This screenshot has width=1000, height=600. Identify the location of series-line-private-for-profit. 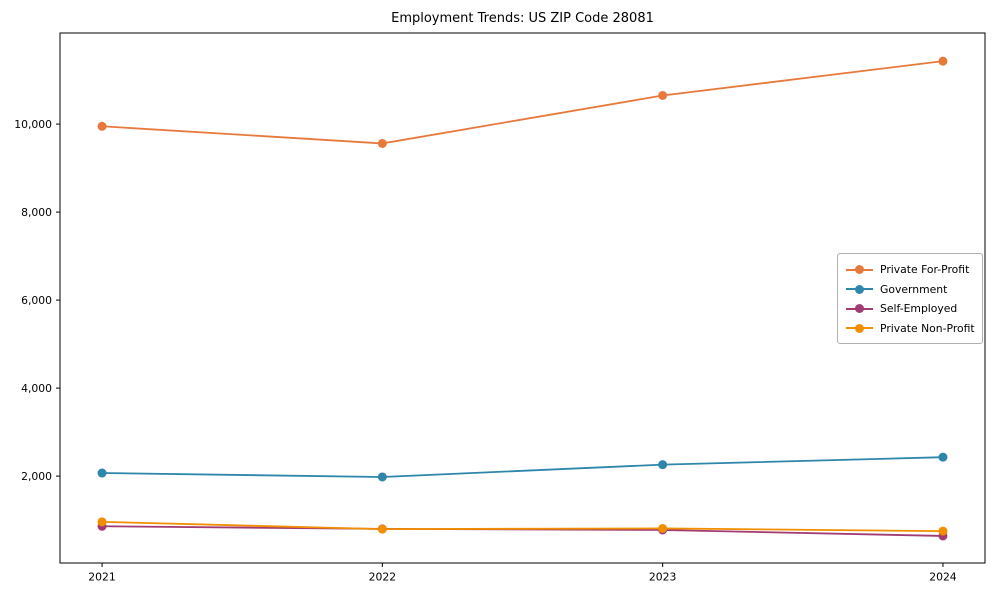
(522, 102).